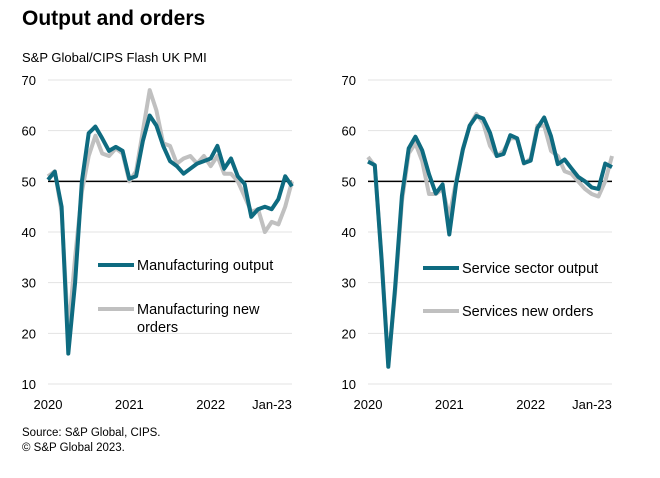  What do you see at coordinates (198, 319) in the screenshot?
I see `legend-label: Manufacturing new orders` at bounding box center [198, 319].